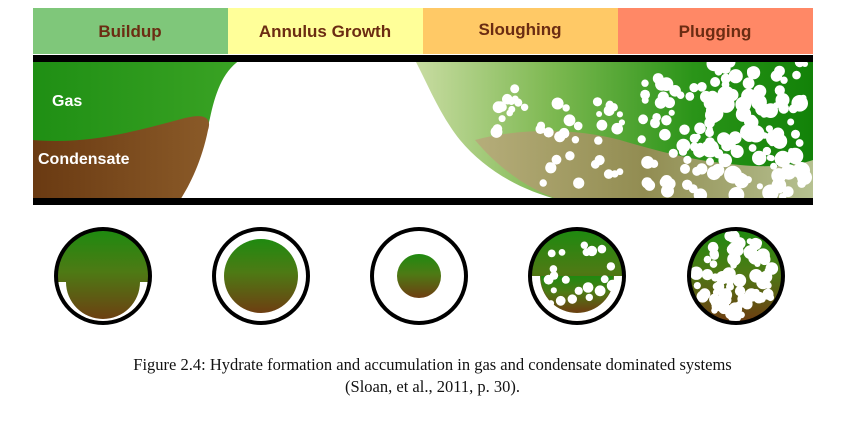 The width and height of the screenshot is (865, 437). What do you see at coordinates (581, 274) in the screenshot?
I see `hydrate-particles-sloughing` at bounding box center [581, 274].